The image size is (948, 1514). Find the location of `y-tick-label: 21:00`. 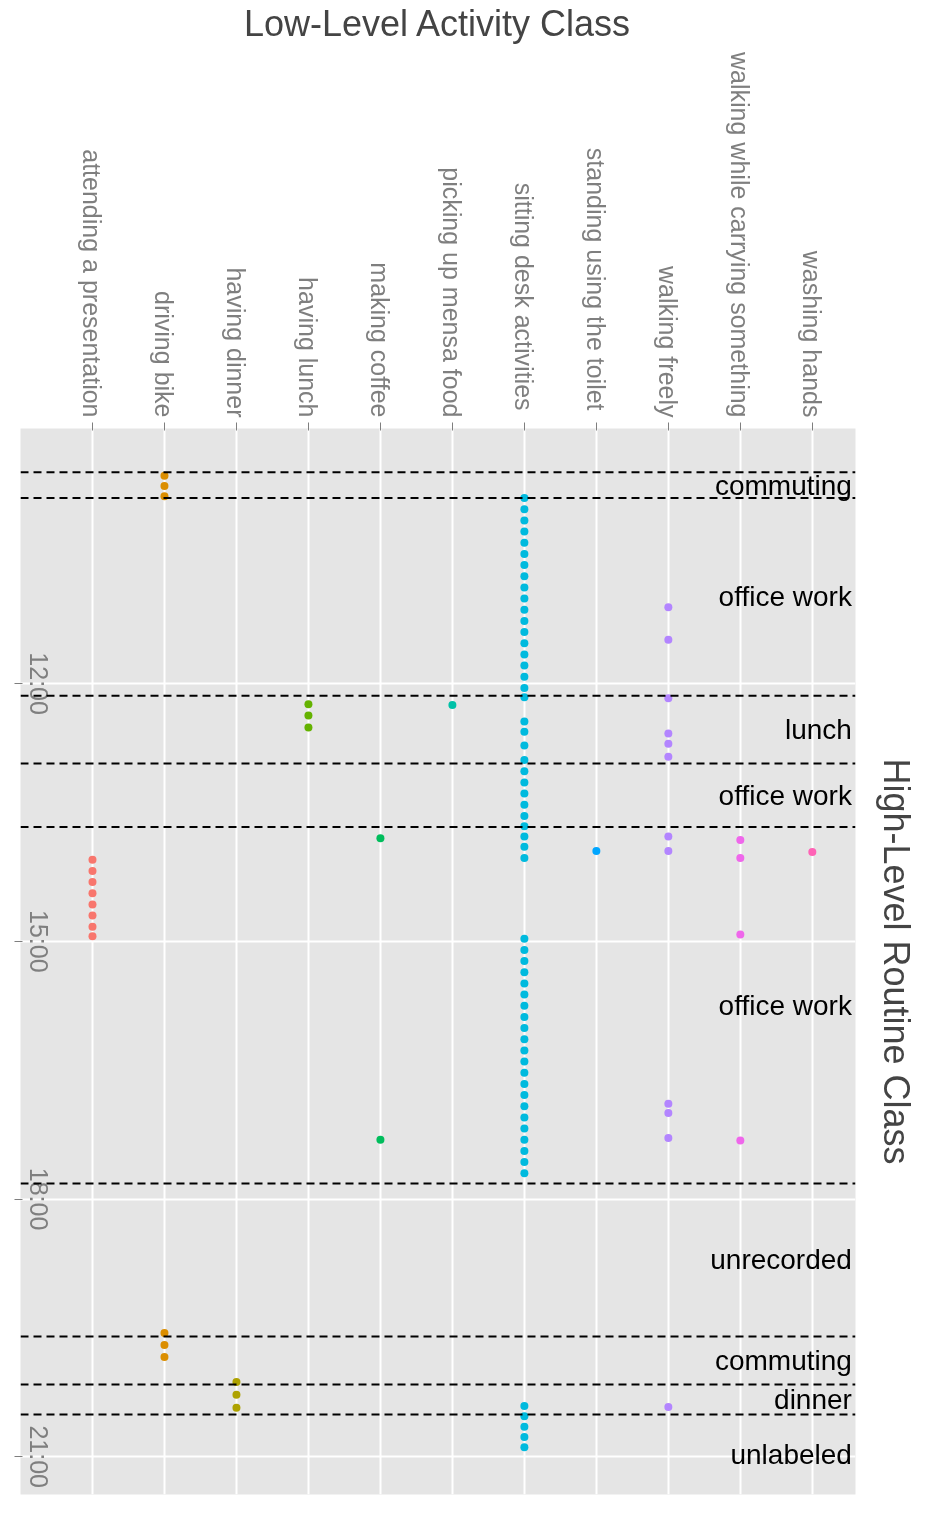

y-tick-label: 21:00 is located at coordinates (38, 1456).